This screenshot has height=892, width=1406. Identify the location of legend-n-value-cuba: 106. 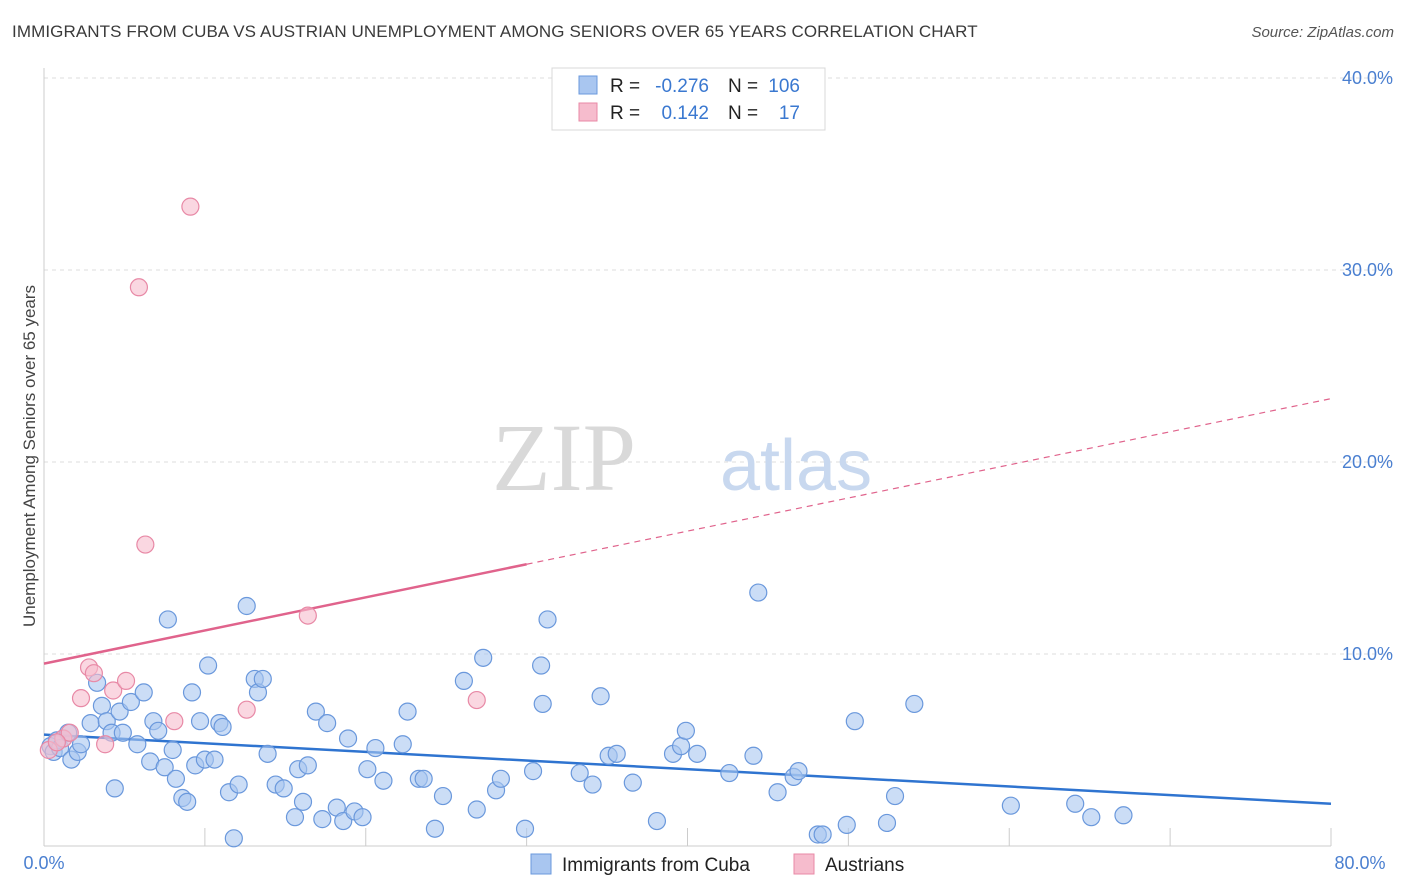
(784, 86).